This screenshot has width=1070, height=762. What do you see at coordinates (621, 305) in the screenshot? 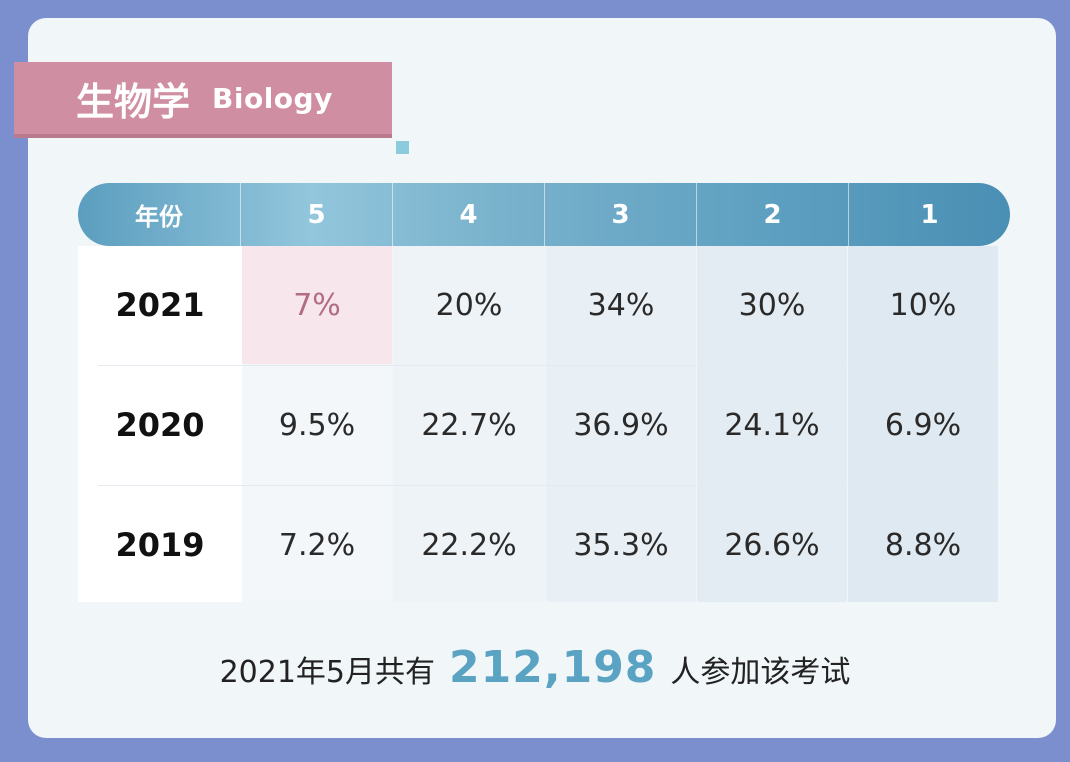
I see `cell-2021-3: 34%` at bounding box center [621, 305].